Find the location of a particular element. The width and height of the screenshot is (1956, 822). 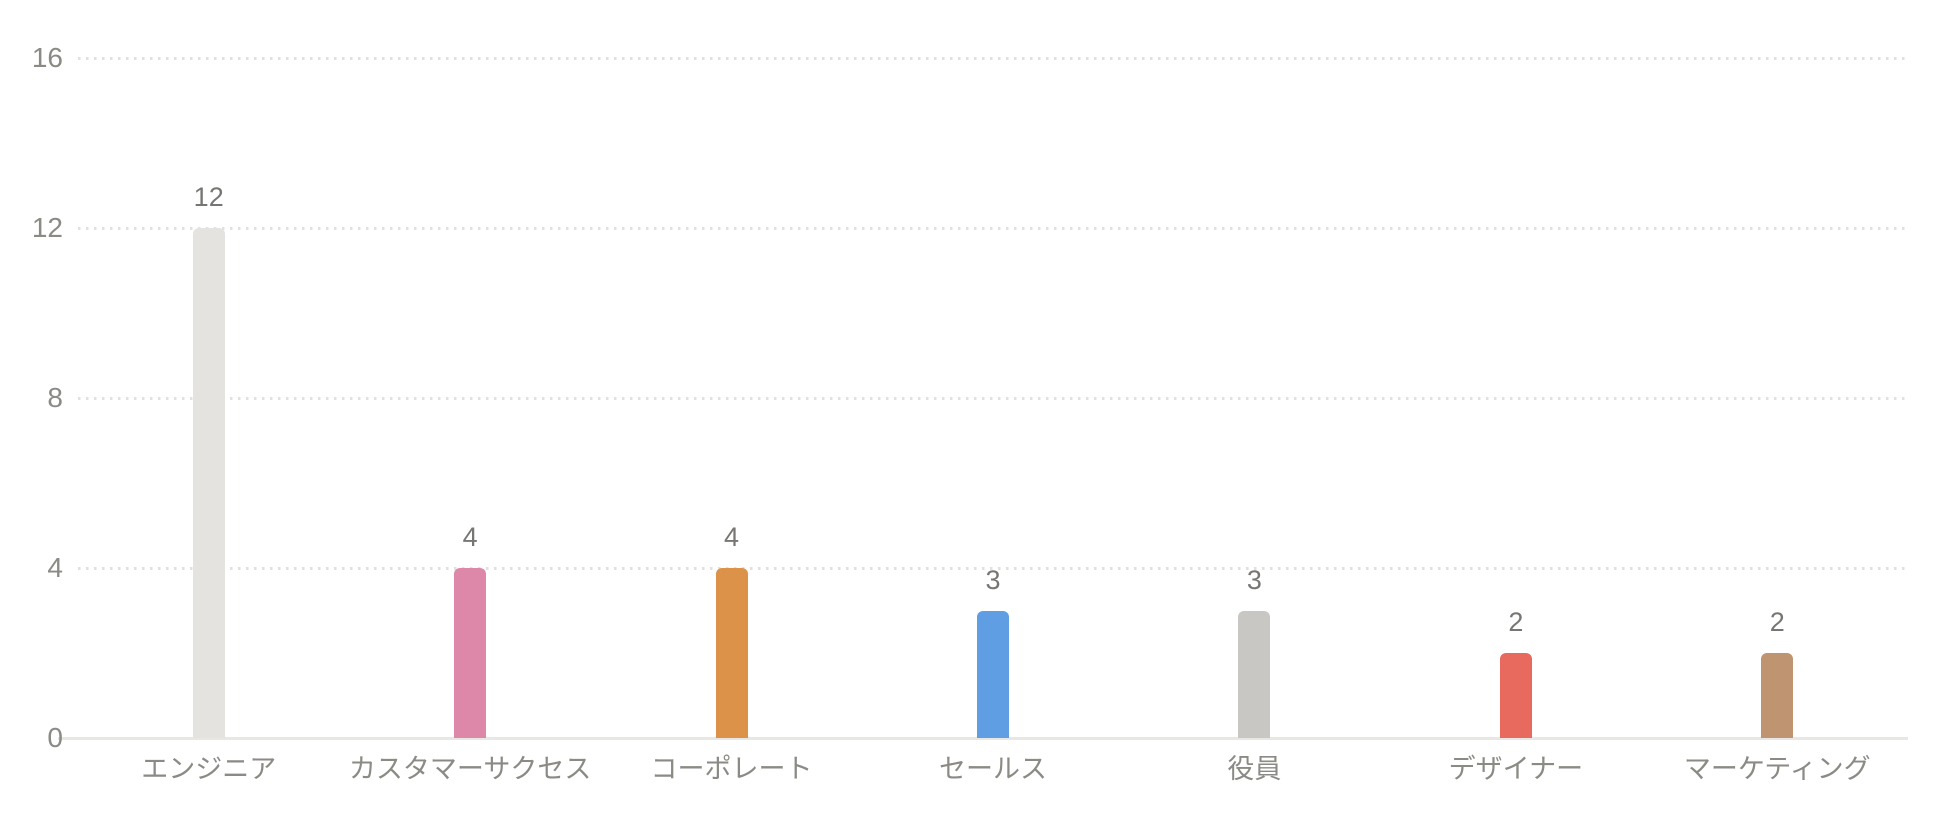

x-axis-label: デザイナー is located at coordinates (1516, 769).